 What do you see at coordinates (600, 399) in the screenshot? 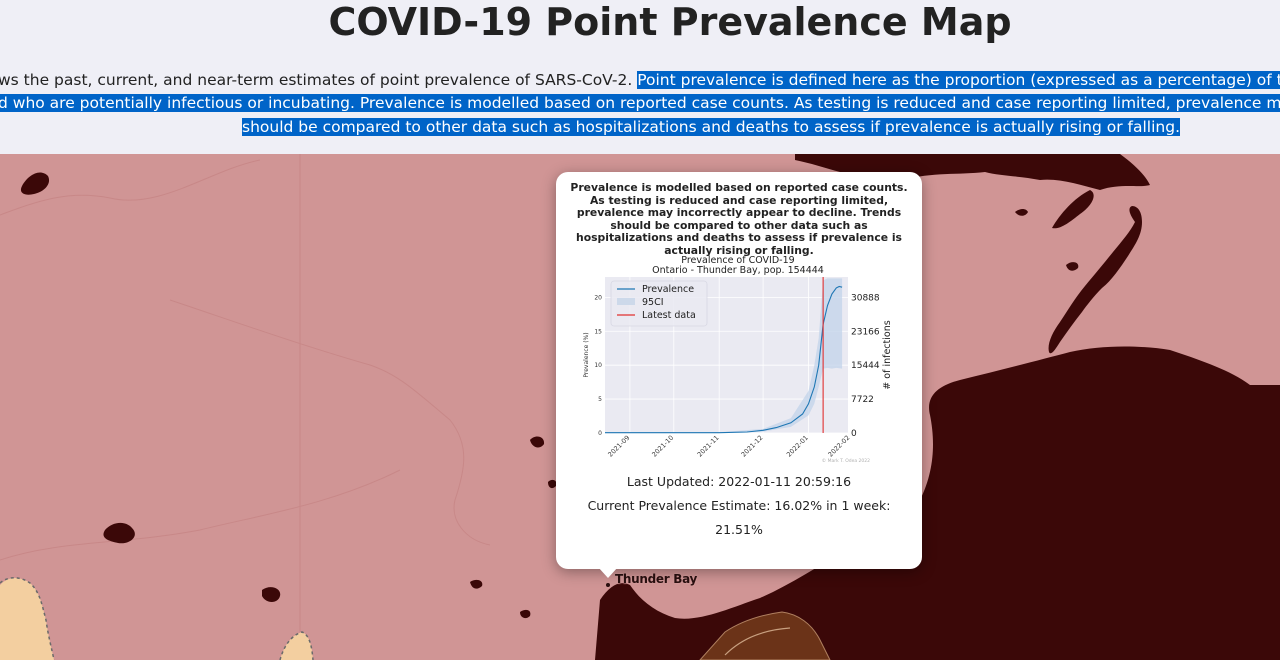
I see `y-tick-label: 5` at bounding box center [600, 399].